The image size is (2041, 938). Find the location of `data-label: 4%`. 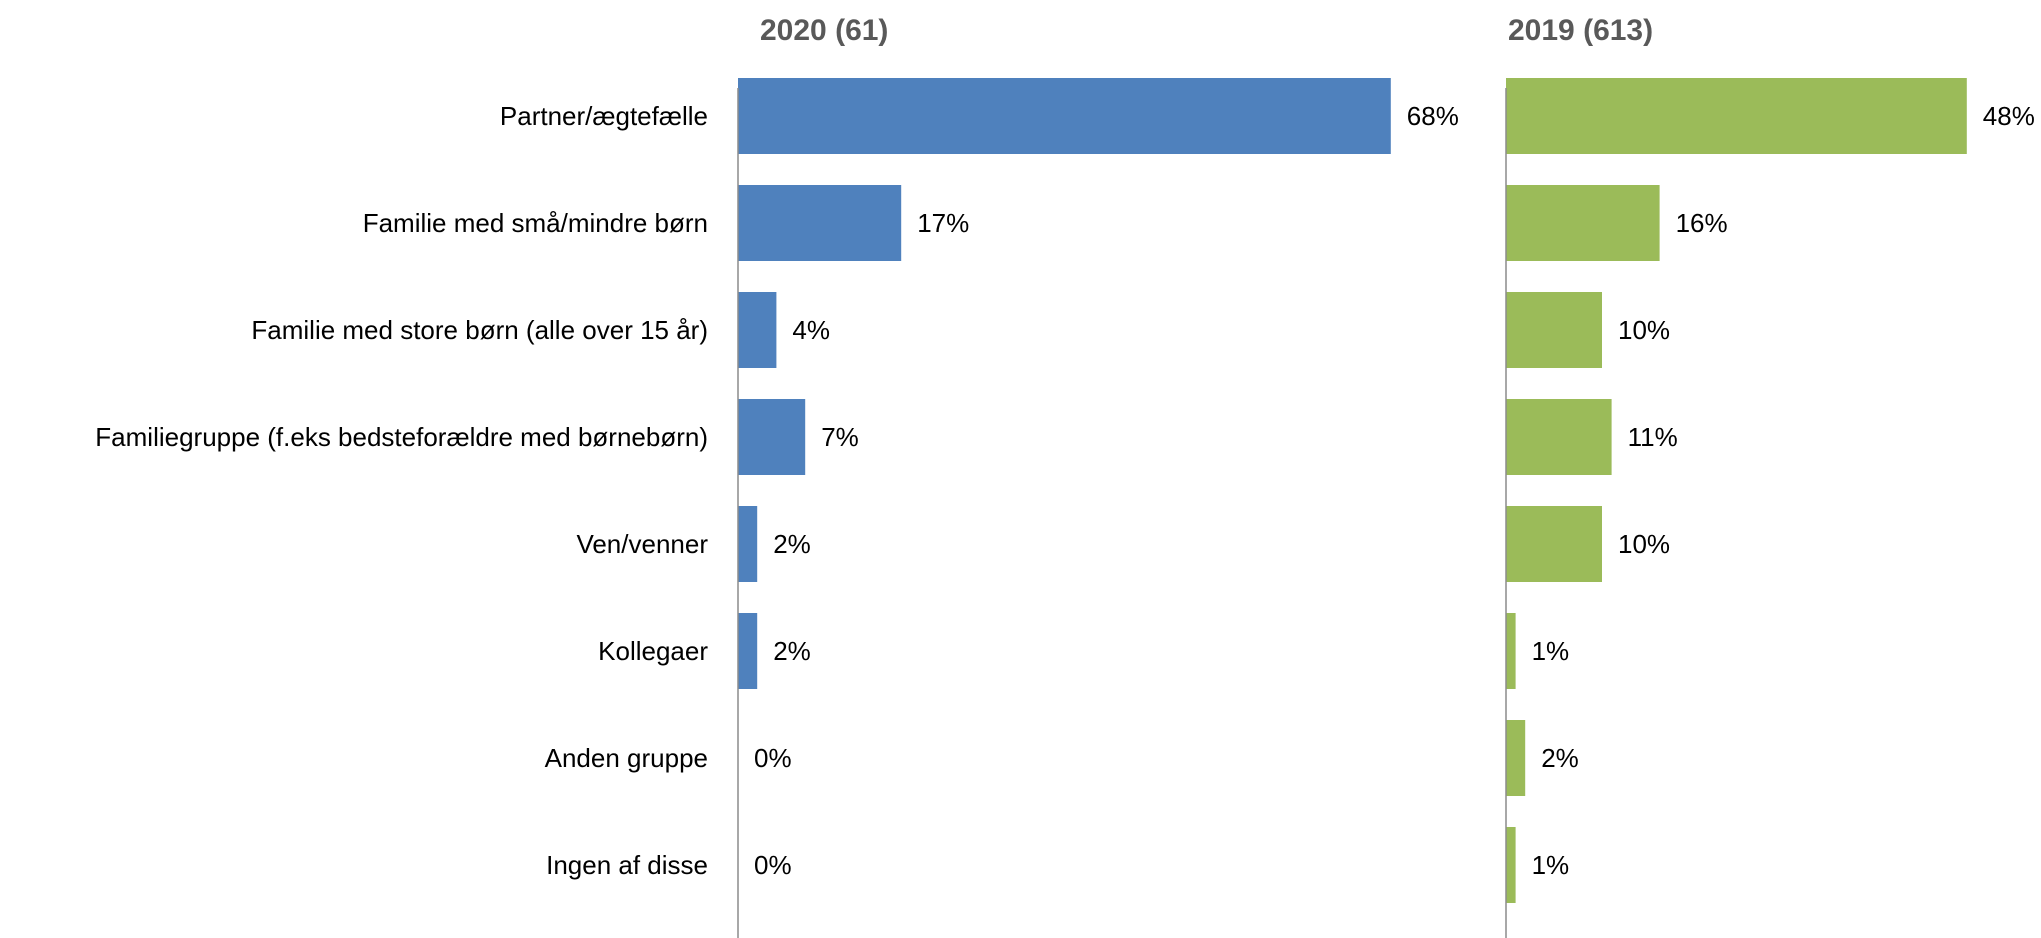

data-label: 4% is located at coordinates (811, 330).